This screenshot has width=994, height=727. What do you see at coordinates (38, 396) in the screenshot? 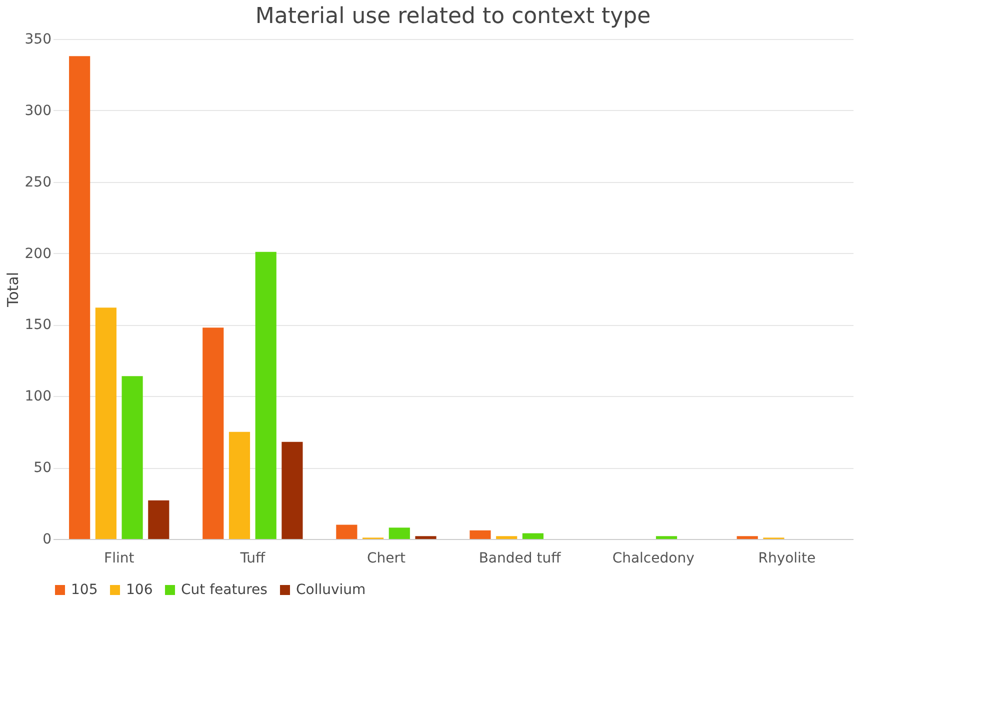
I see `y-tick-label: 100` at bounding box center [38, 396].